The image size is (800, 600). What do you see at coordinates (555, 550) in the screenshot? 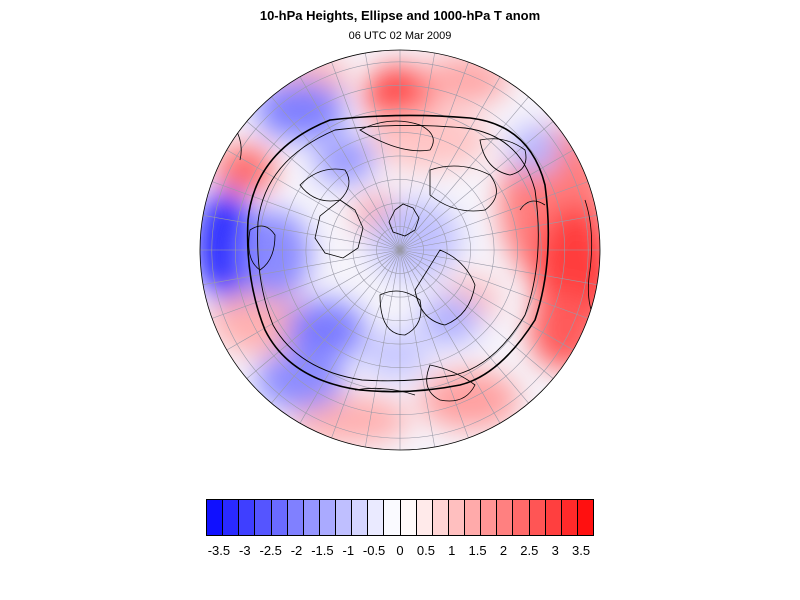
I see `colorbar-tick-label: 3` at bounding box center [555, 550].